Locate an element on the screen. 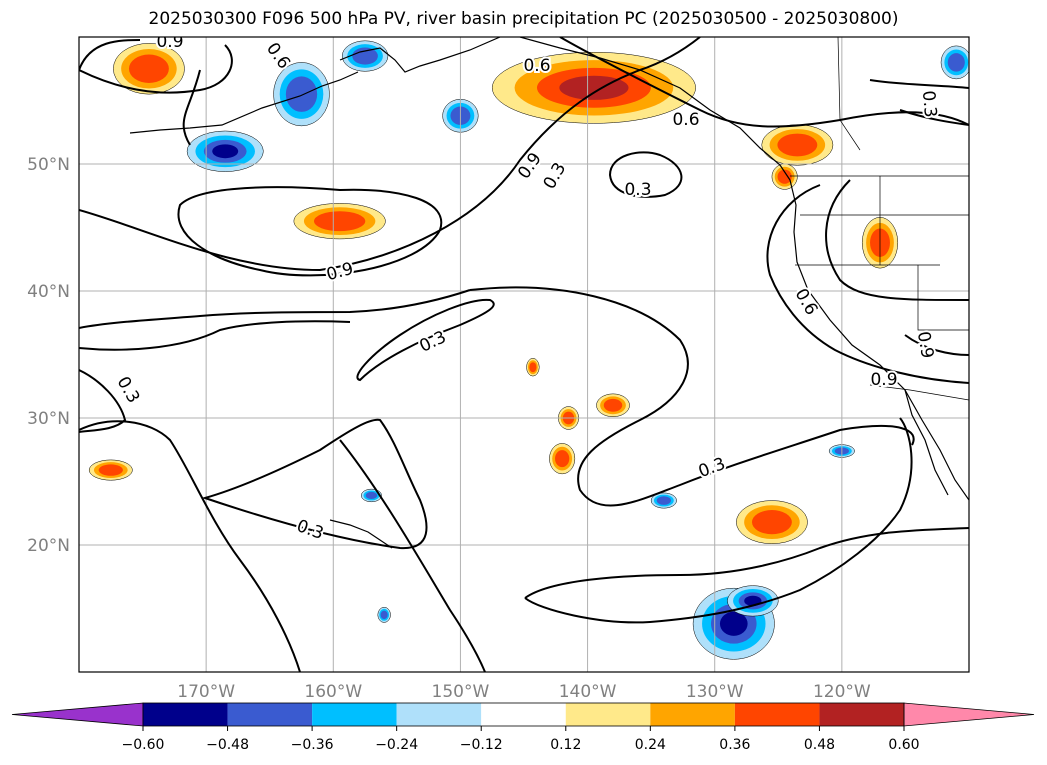 The width and height of the screenshot is (1047, 765). contour-06-upper is located at coordinates (764, 82).